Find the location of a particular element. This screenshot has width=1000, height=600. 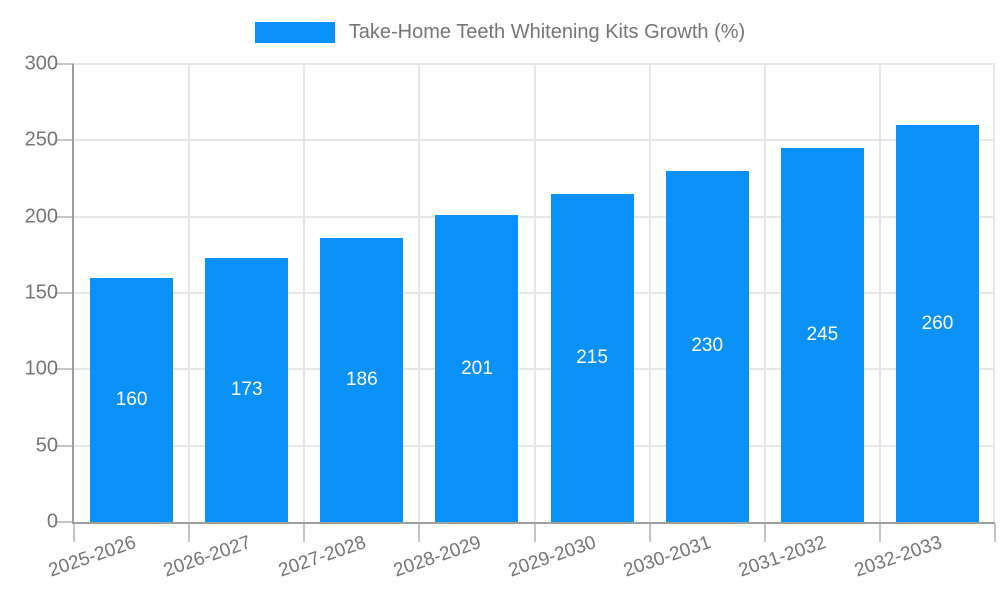

bar-value-label: 173 is located at coordinates (246, 389).